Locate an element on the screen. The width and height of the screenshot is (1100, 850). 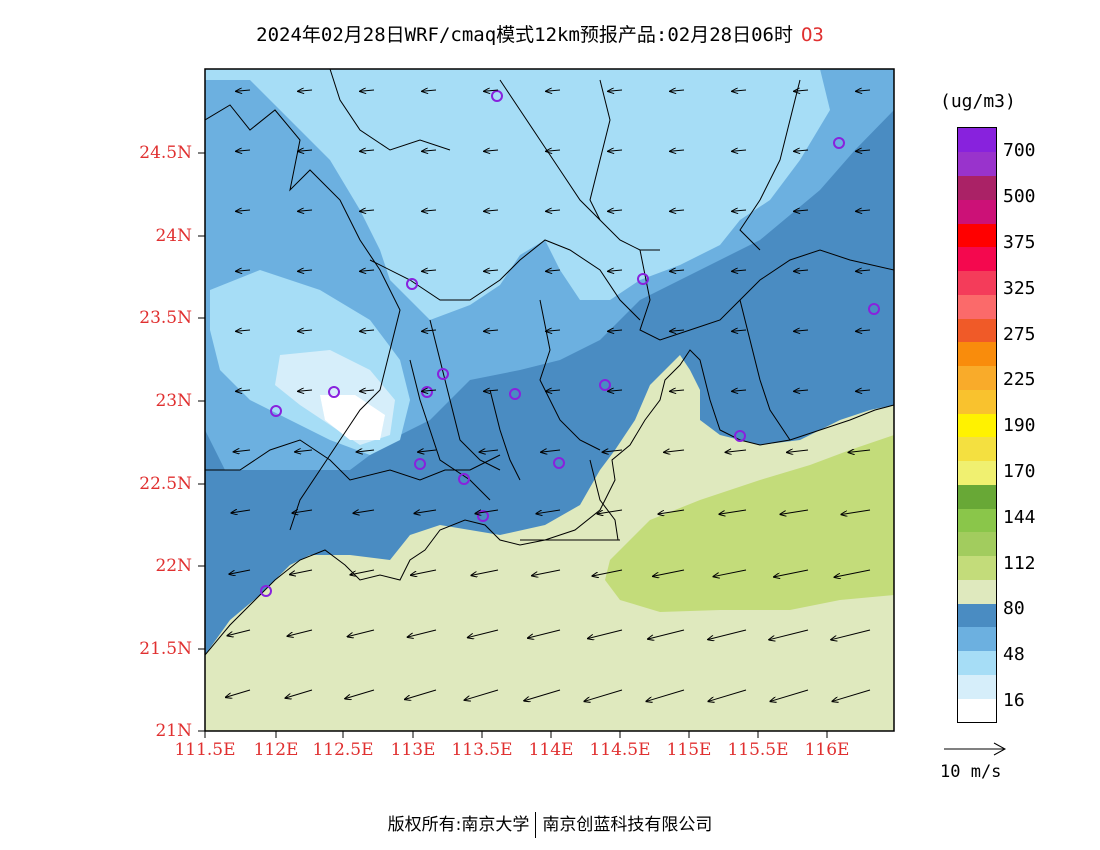
colorbar-label: 225 is located at coordinates (1019, 379).